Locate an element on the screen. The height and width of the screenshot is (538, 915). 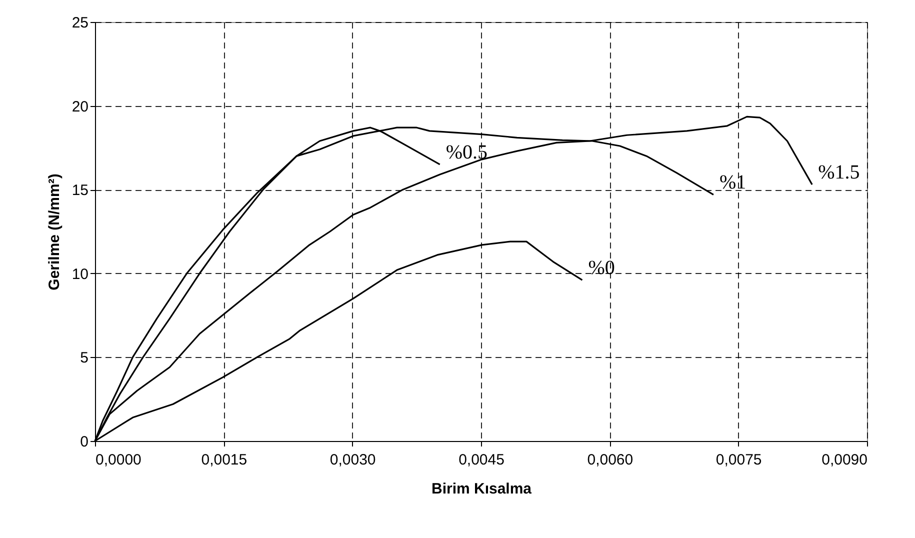
y-tick-label: 10 is located at coordinates (80, 274).